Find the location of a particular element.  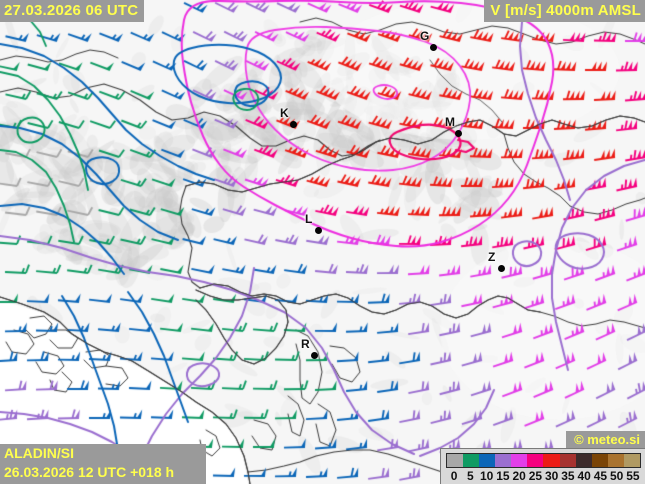

color-scale-tick: 10 is located at coordinates (486, 476).